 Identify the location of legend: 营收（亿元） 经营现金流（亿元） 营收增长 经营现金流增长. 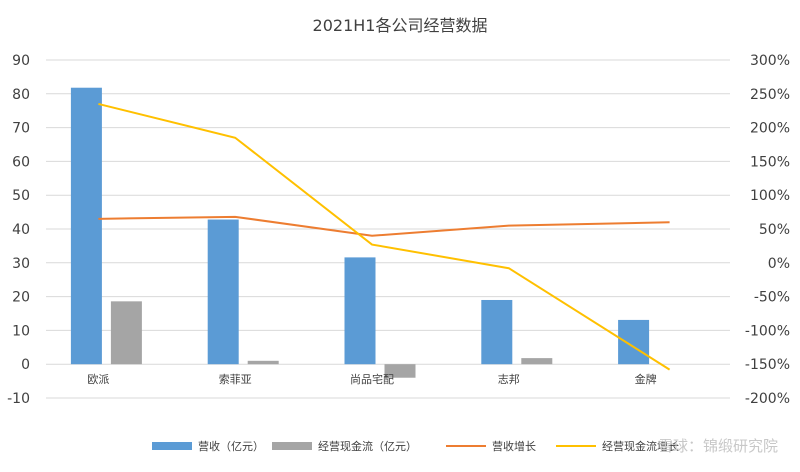
(415, 446).